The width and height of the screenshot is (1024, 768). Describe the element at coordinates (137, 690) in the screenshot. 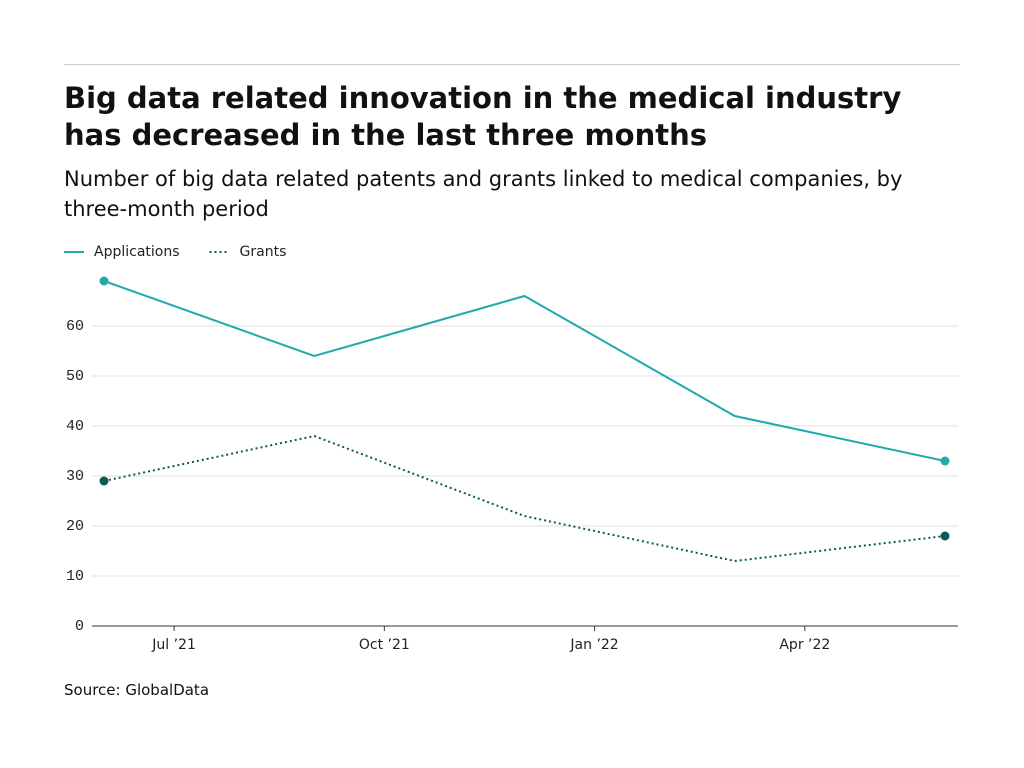

I see `source: Source: GlobalData` at that location.